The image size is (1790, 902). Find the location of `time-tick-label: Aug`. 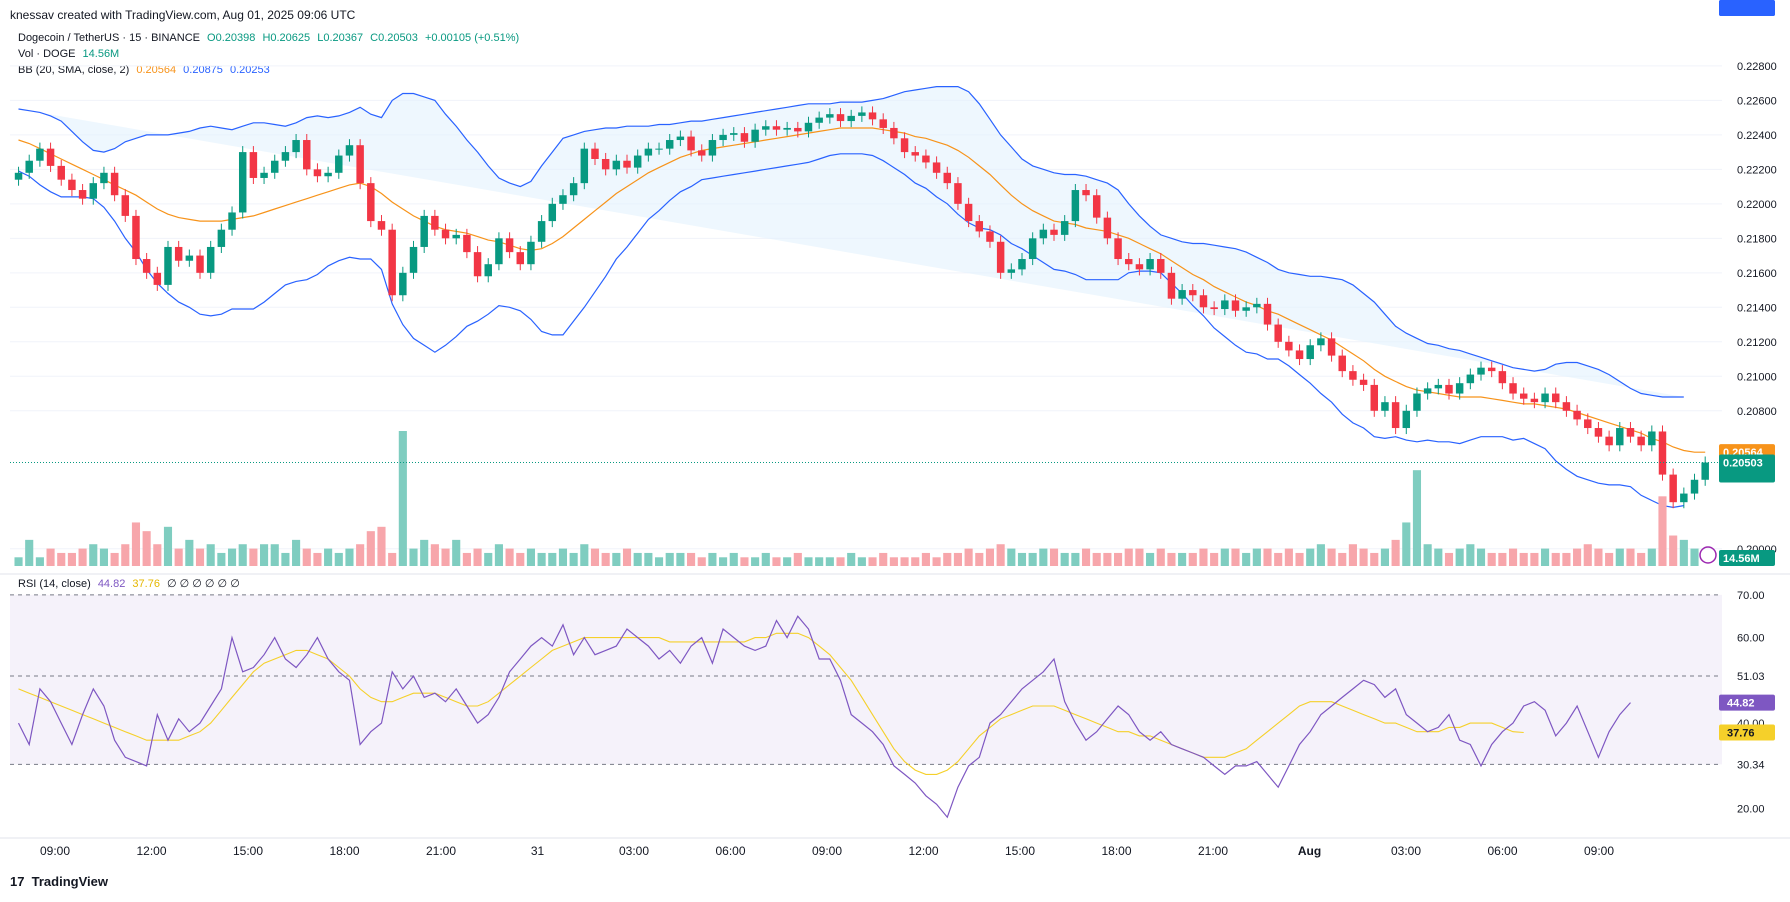

time-tick-label: Aug is located at coordinates (1309, 851).